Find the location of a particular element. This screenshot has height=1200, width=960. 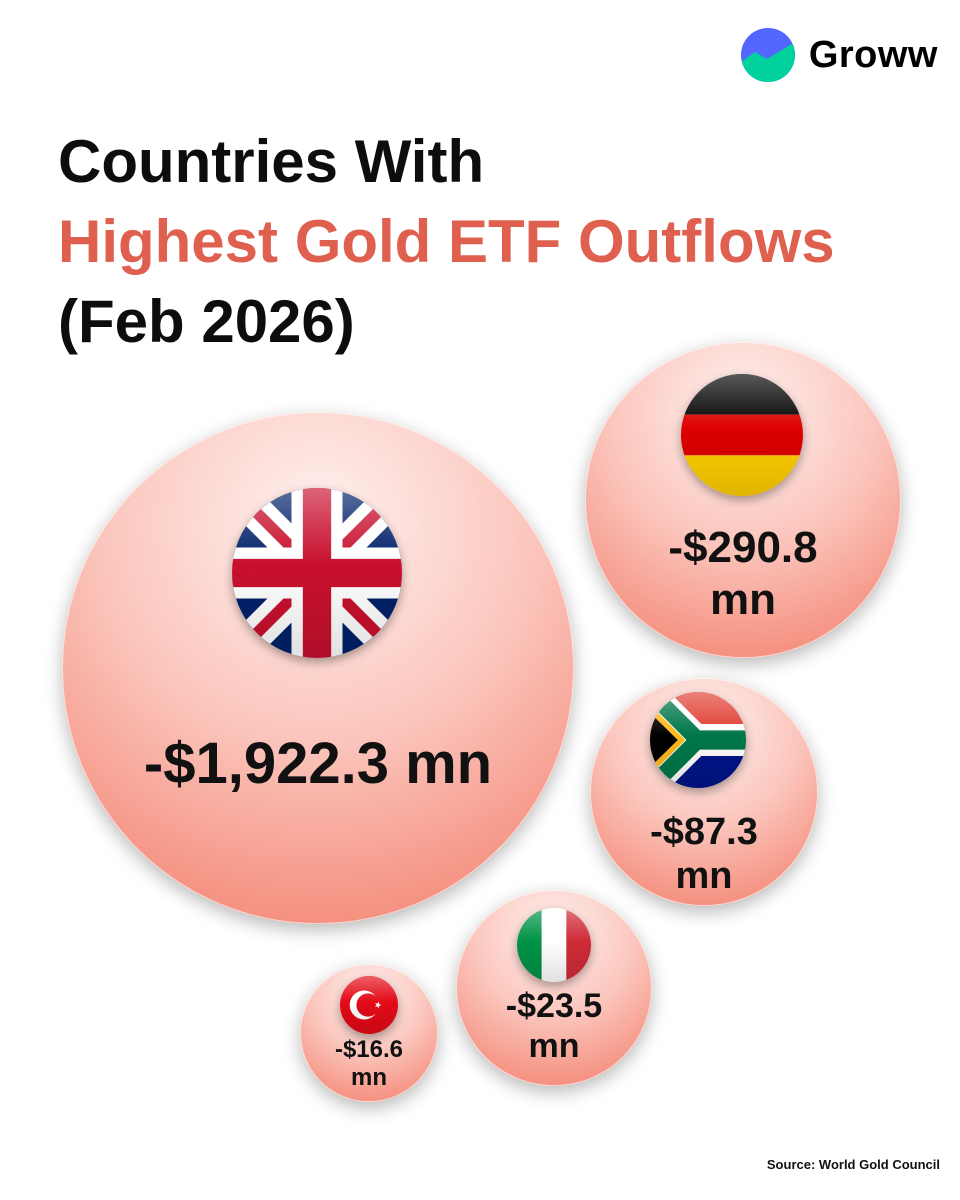

germany-flag-icon is located at coordinates (742, 435).